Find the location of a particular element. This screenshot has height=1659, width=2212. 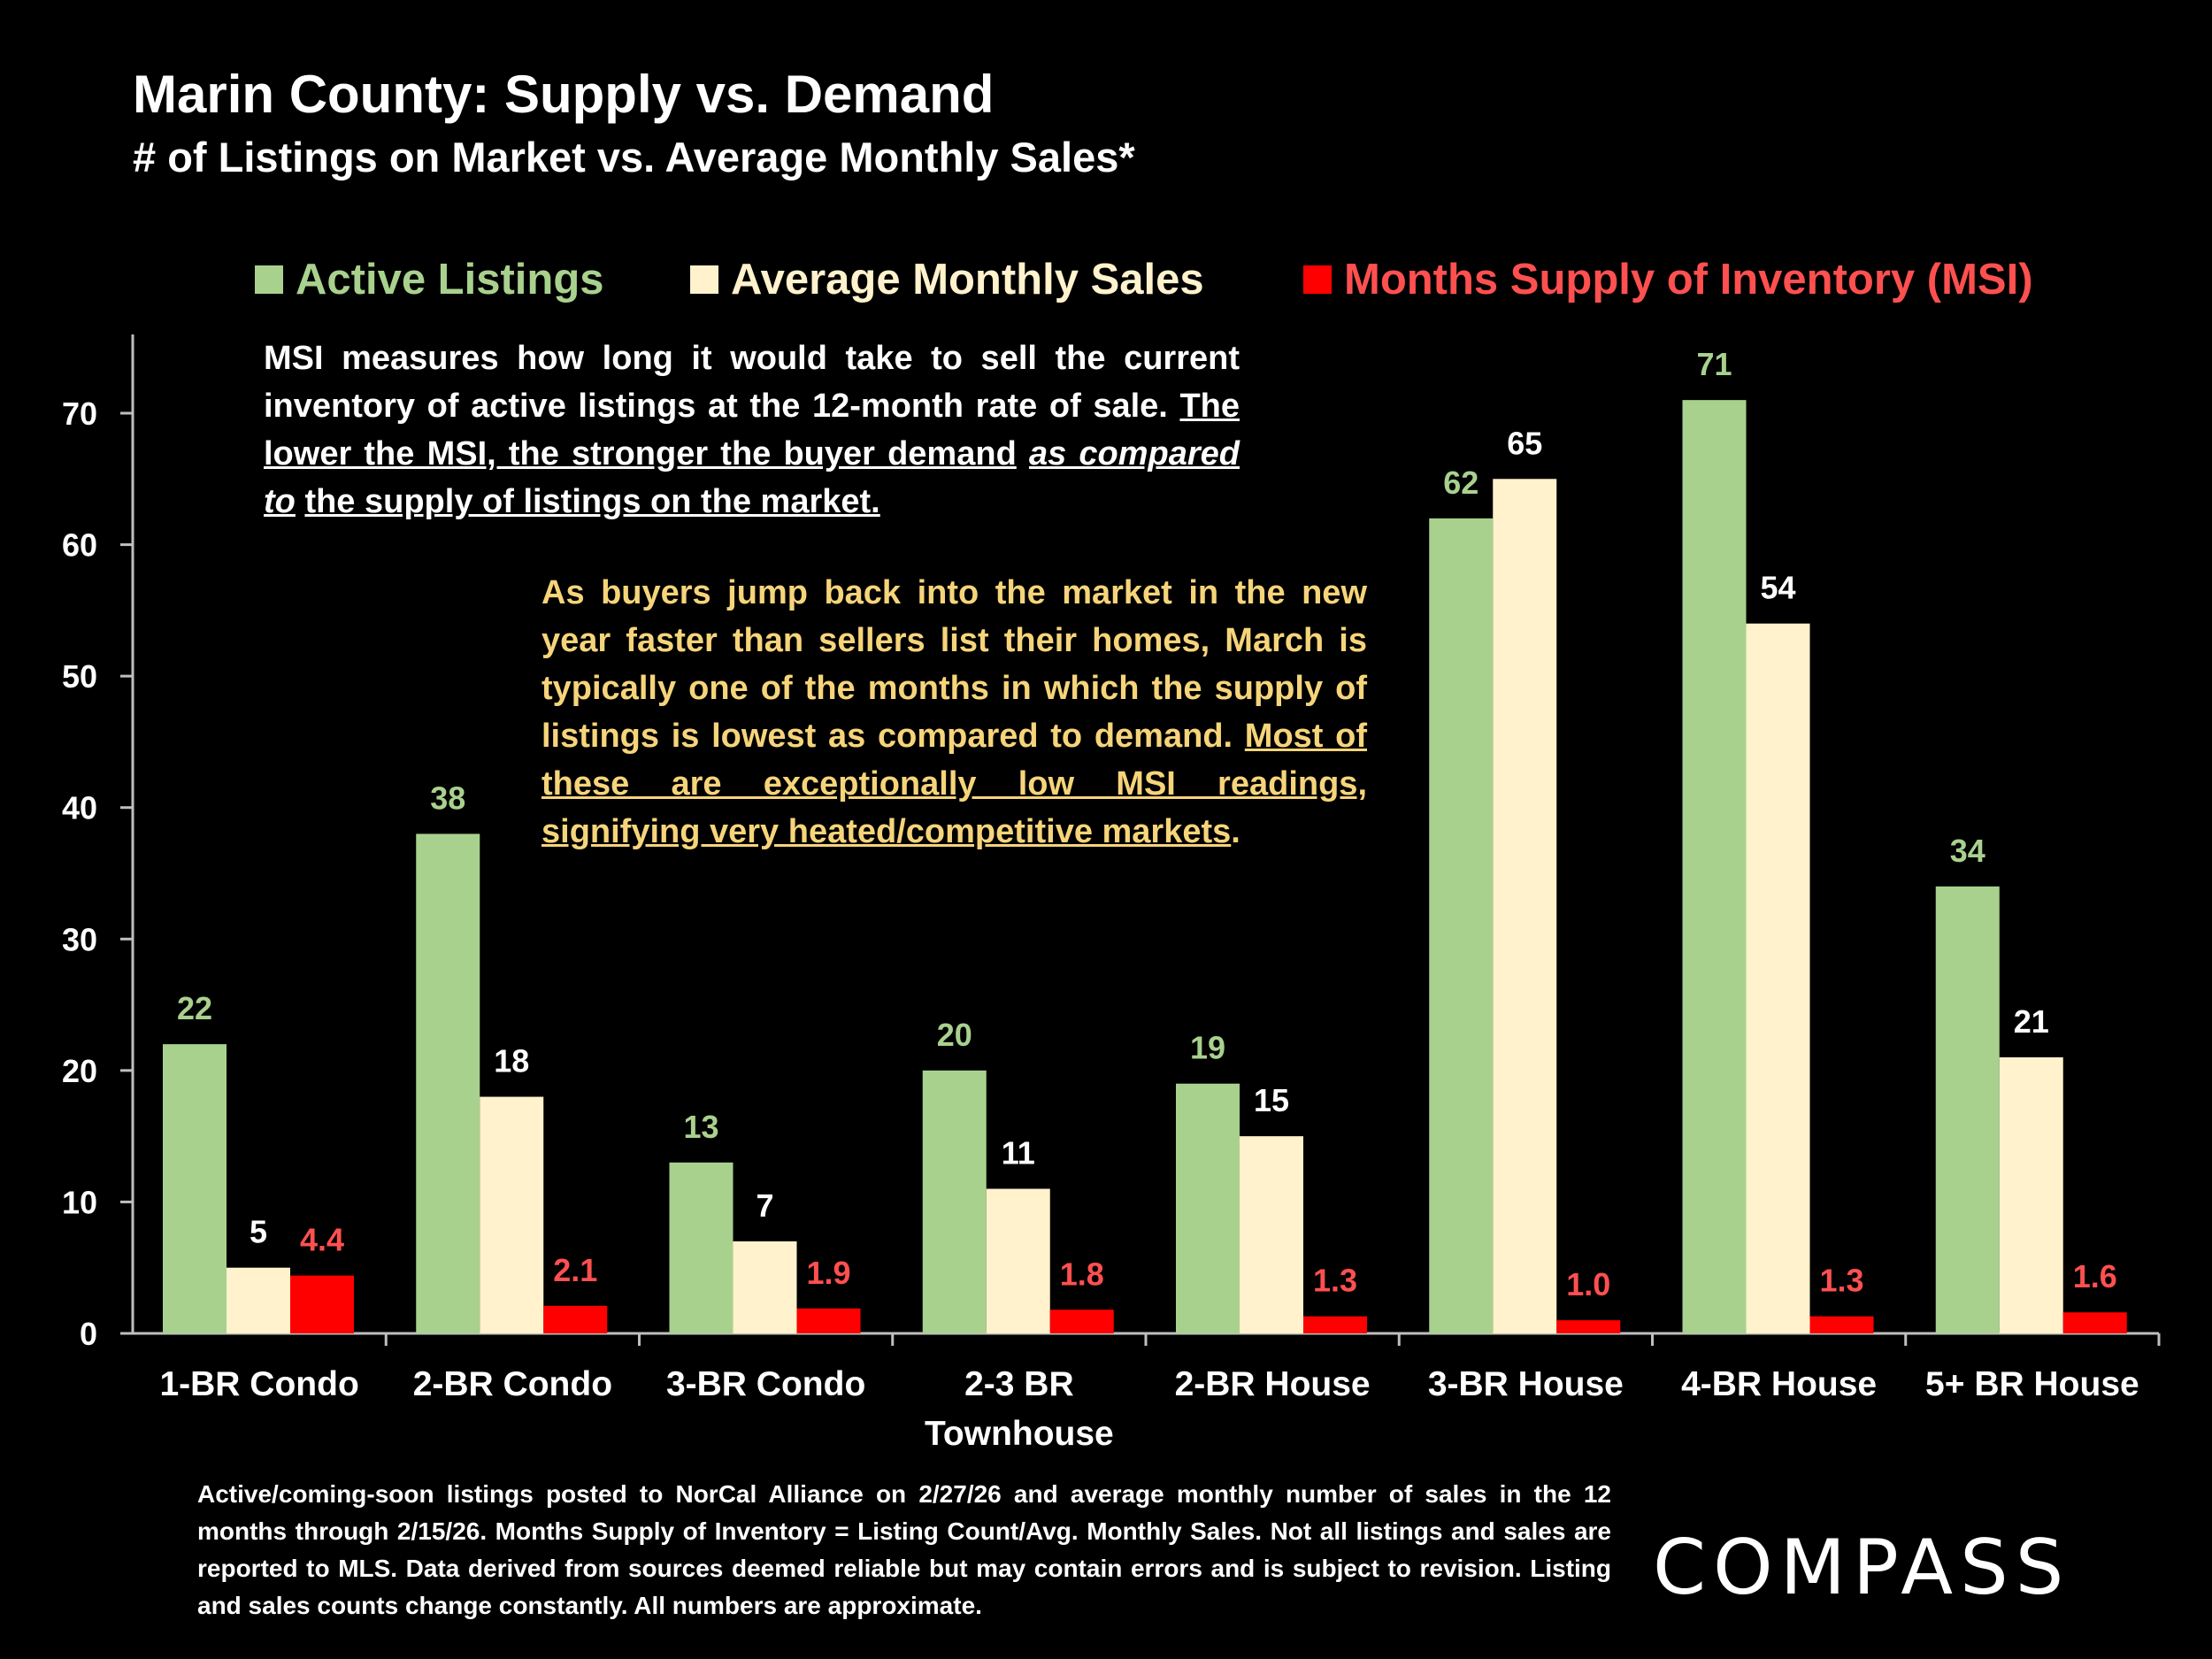

x-tick-label: 2-3 BR is located at coordinates (1019, 1384).